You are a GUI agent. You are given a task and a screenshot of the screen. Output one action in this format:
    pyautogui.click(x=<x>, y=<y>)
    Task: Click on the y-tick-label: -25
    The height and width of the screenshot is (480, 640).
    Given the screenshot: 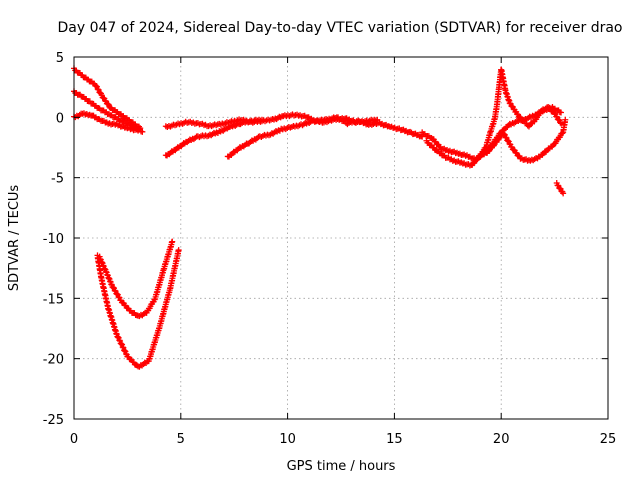 What is the action you would take?
    pyautogui.click(x=53, y=420)
    